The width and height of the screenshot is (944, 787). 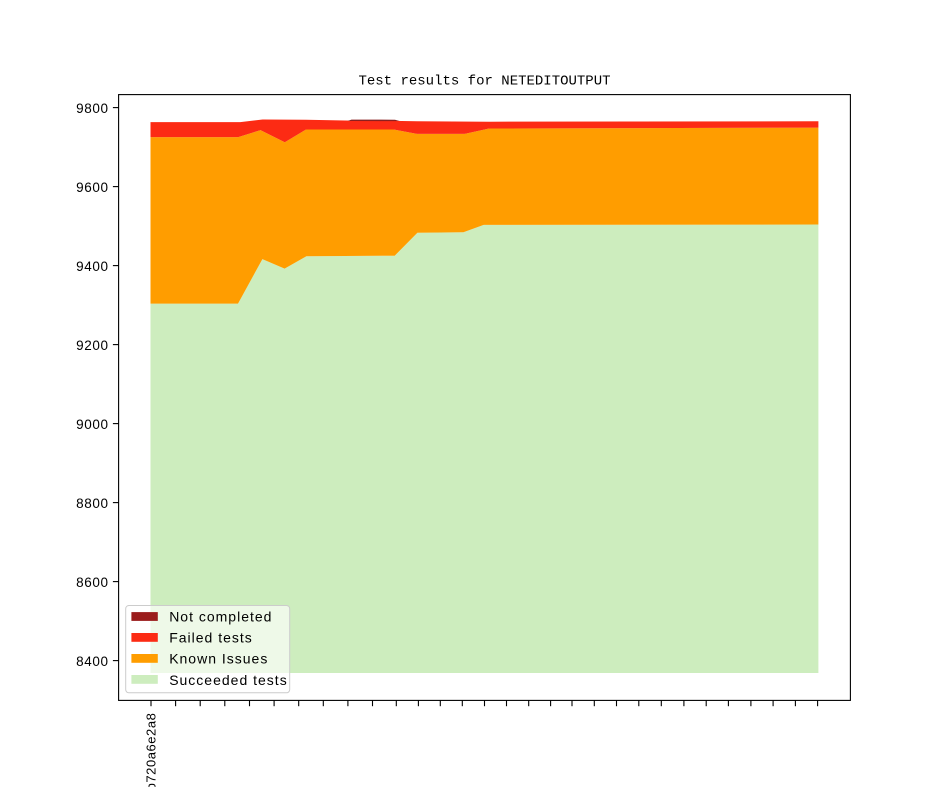 I want to click on svg-text: Not completed, so click(x=220, y=616).